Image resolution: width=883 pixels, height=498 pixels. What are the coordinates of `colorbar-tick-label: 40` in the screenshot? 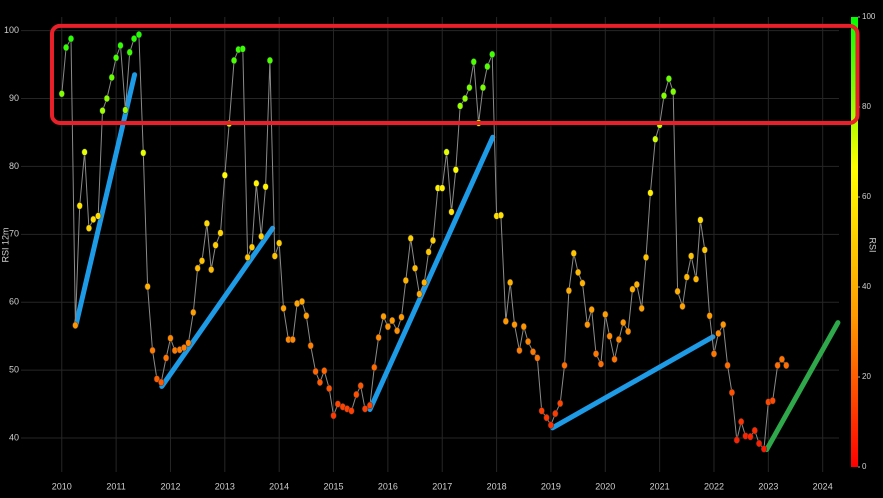 It's located at (866, 286).